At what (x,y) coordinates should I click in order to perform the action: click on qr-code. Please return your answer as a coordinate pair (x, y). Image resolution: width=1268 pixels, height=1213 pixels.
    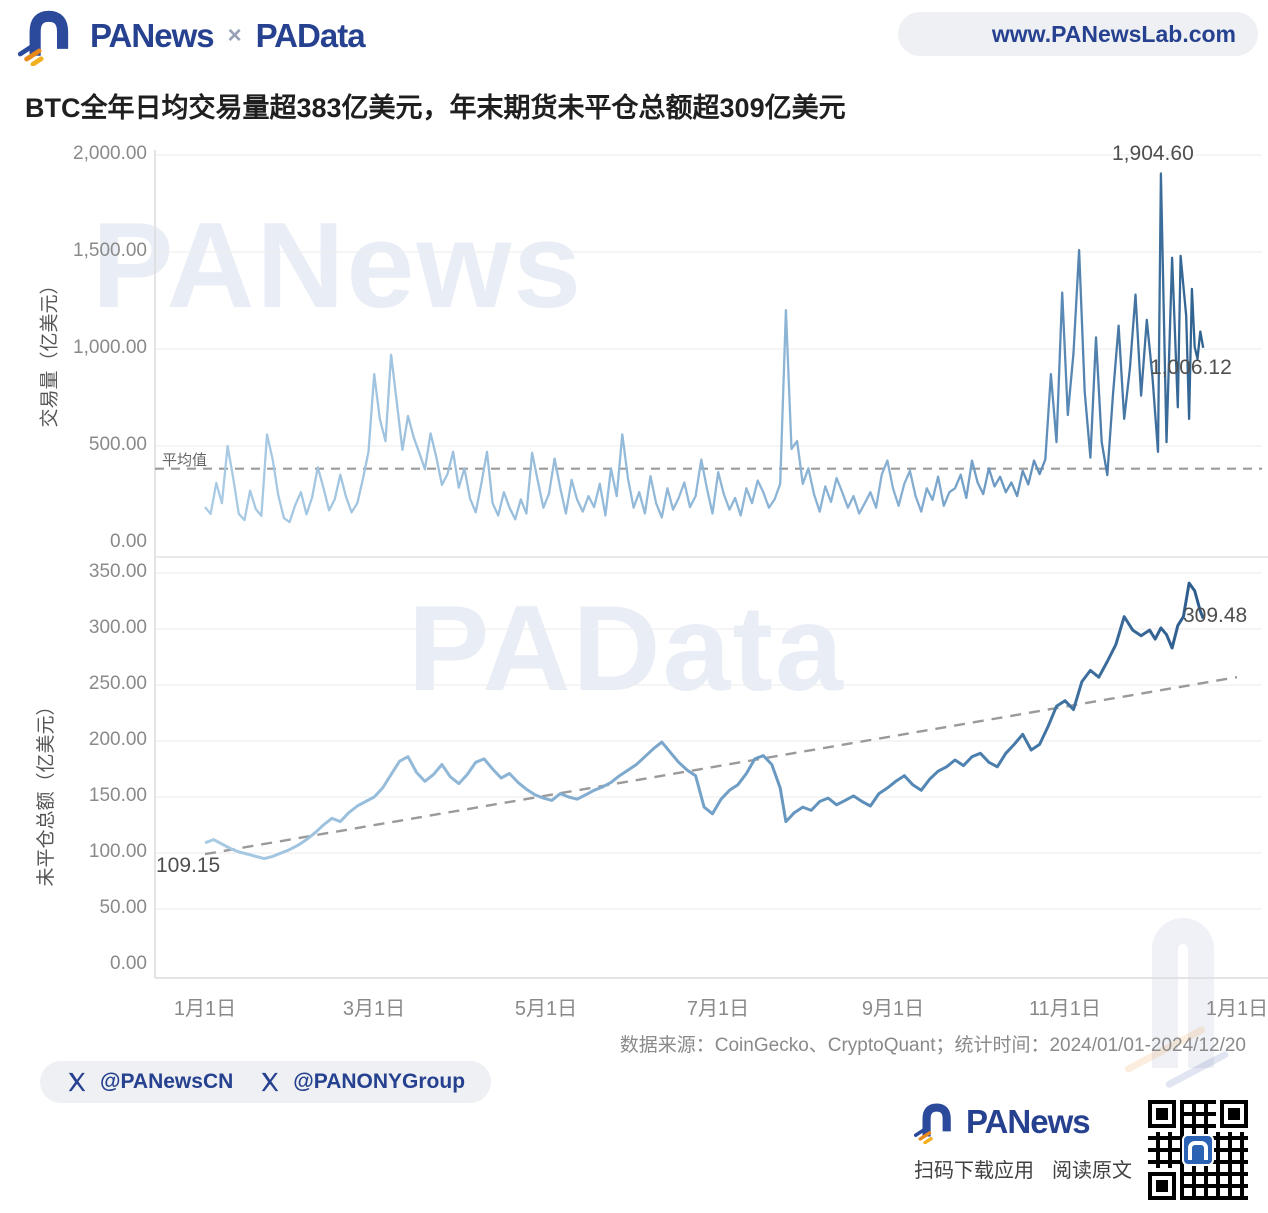
    Looking at the image, I should click on (1198, 1150).